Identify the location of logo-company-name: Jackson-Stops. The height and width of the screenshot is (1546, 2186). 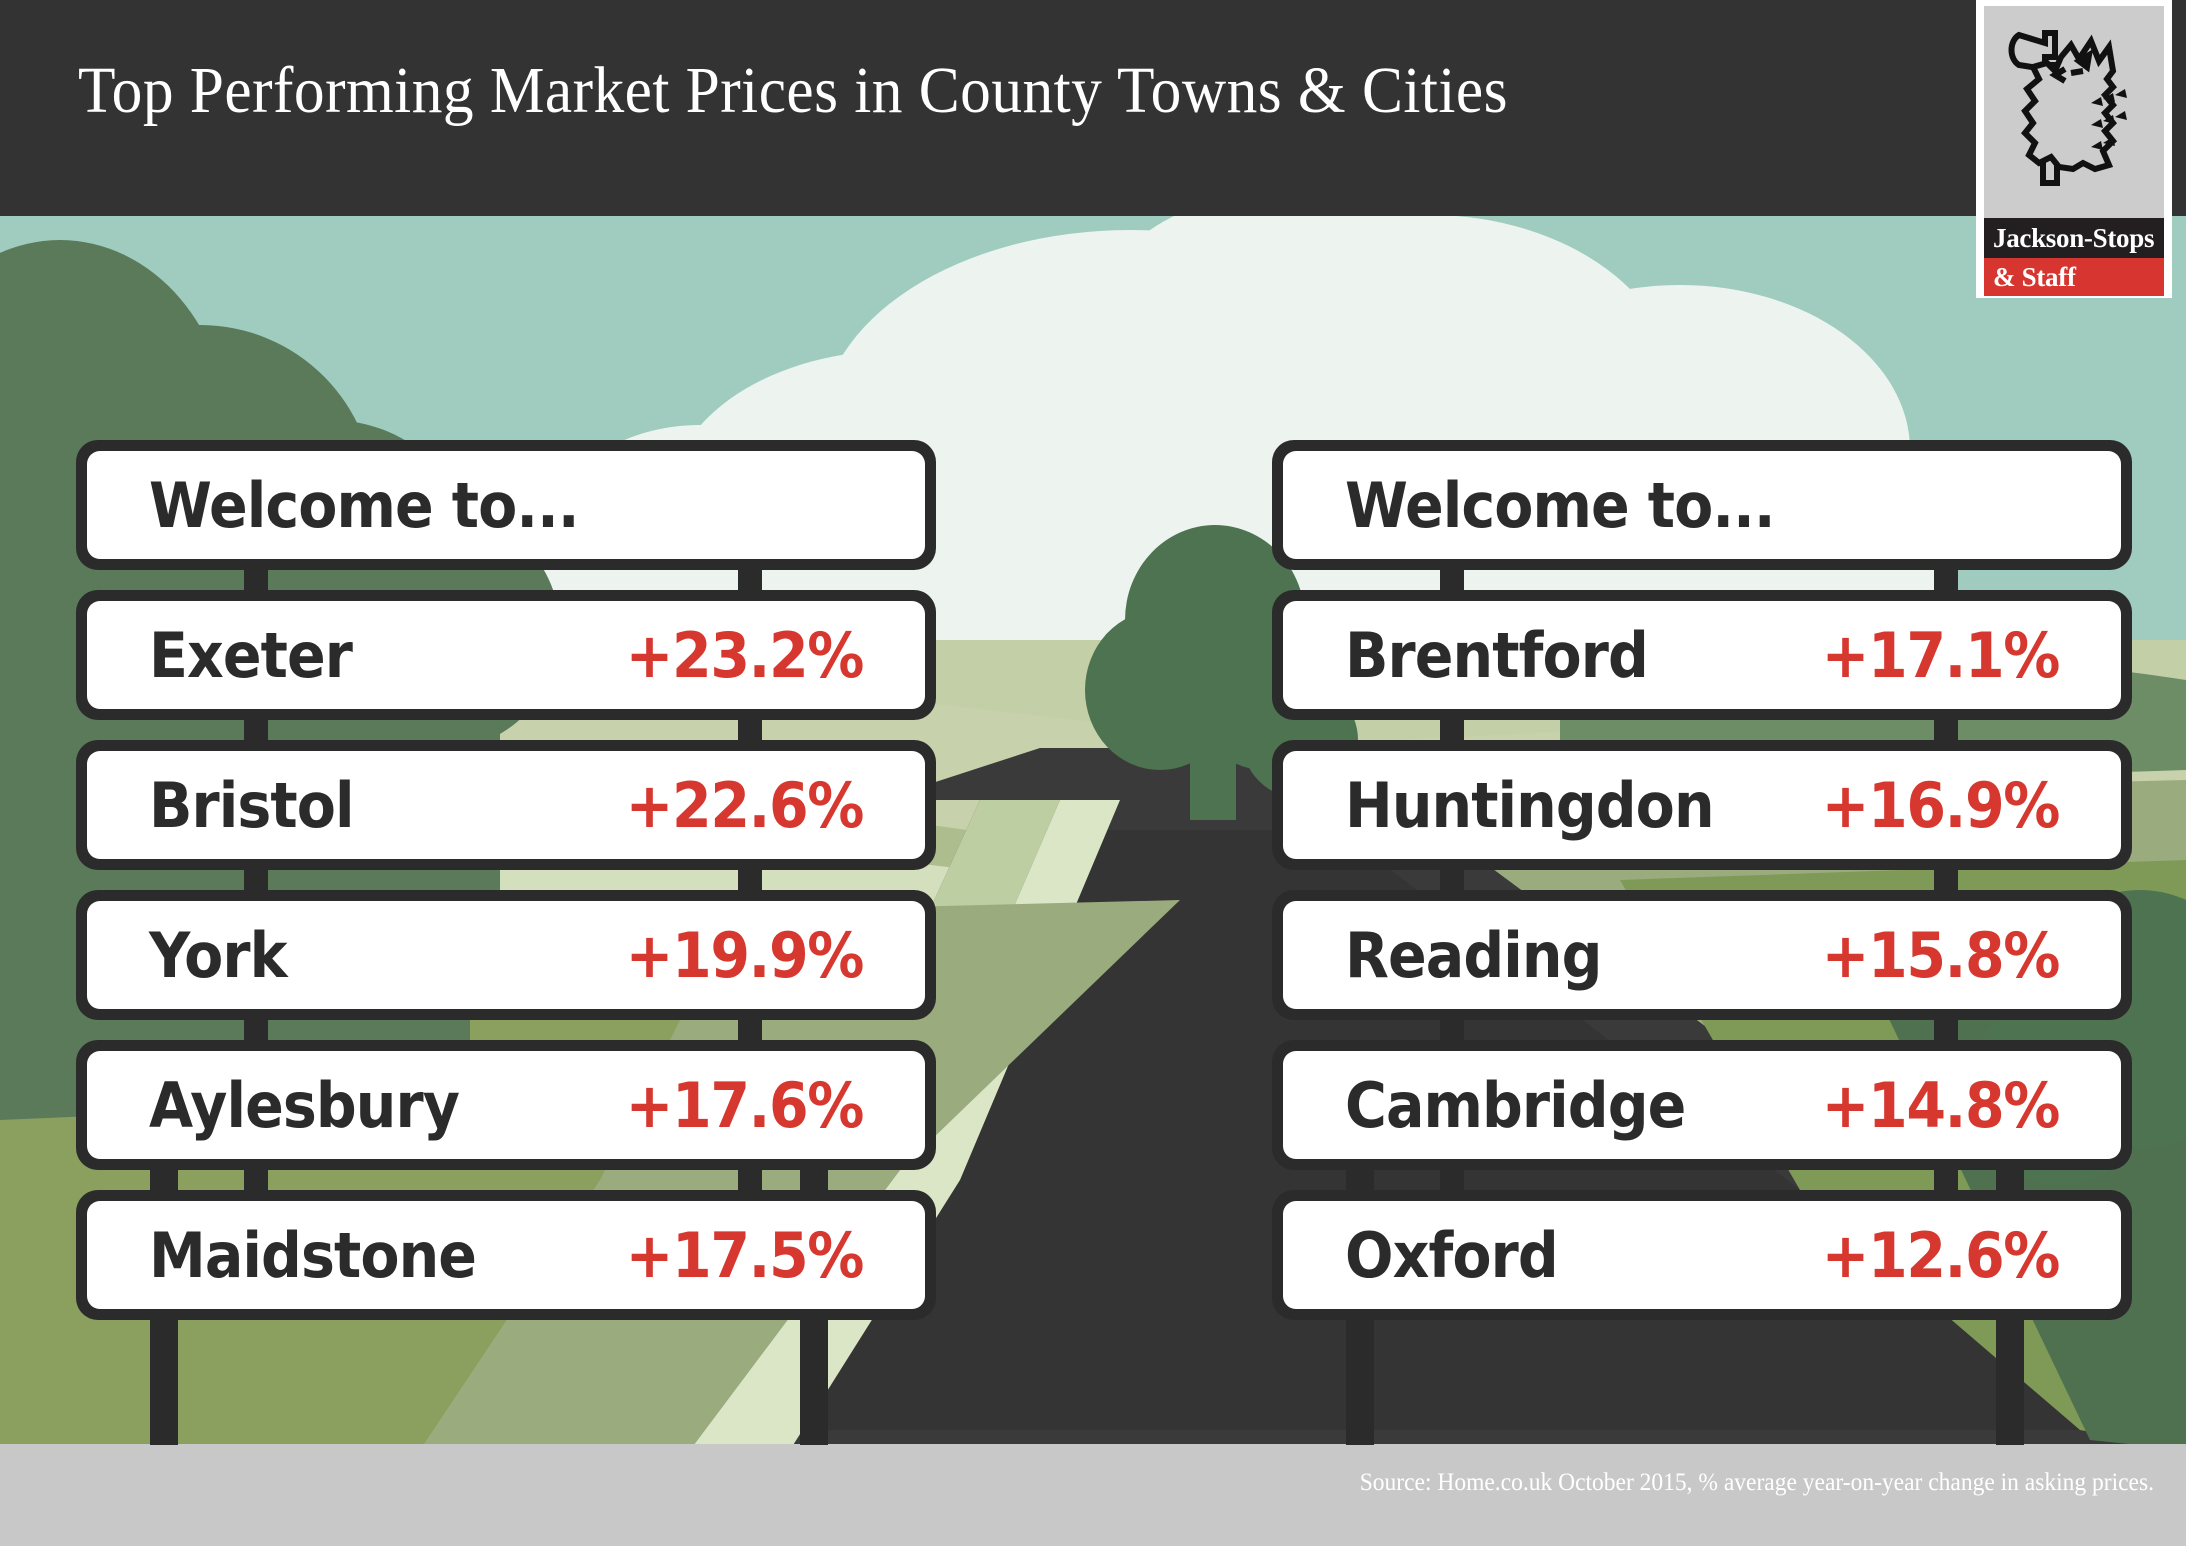
(2074, 238).